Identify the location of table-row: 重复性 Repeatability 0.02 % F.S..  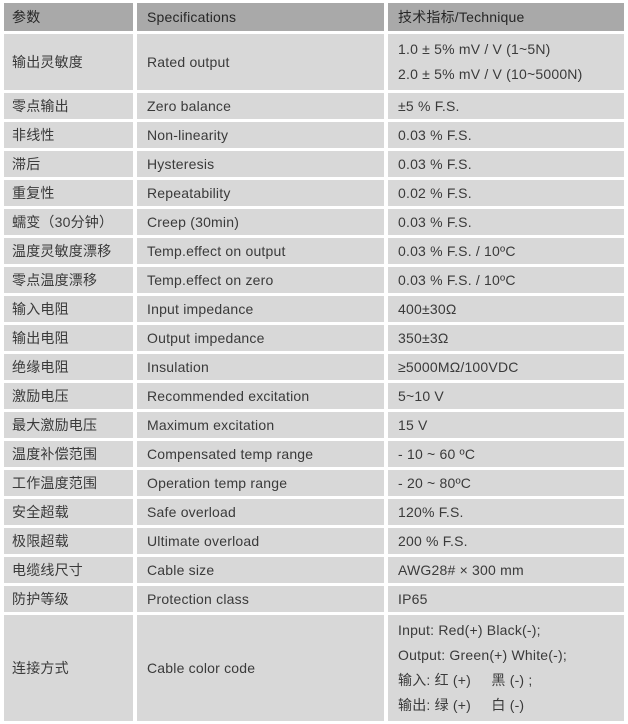
(314, 193).